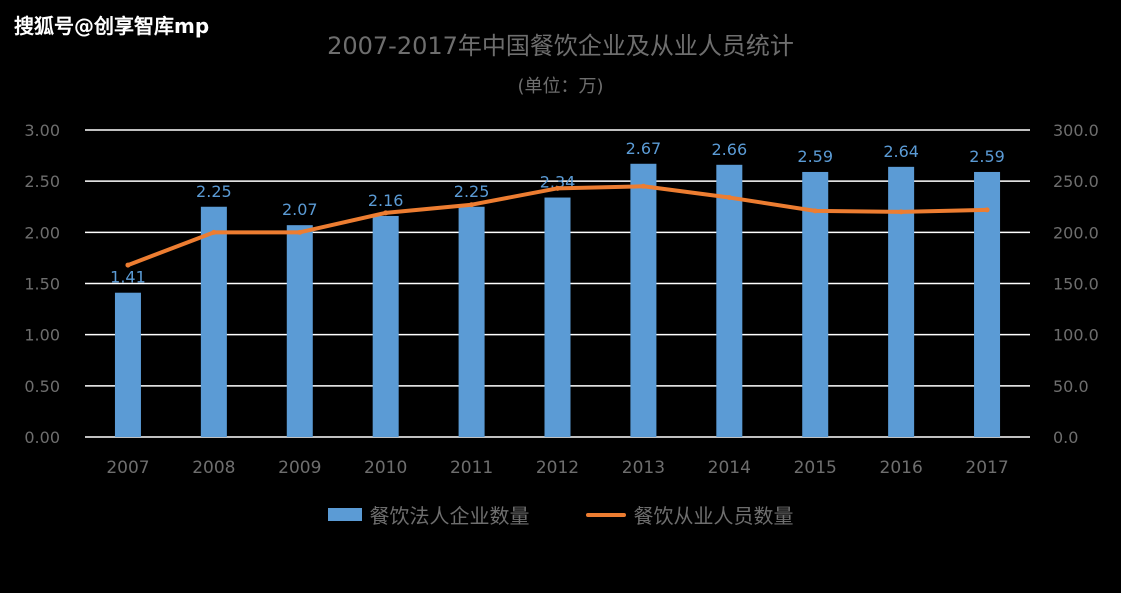 Image resolution: width=1121 pixels, height=593 pixels. What do you see at coordinates (42, 284) in the screenshot?
I see `y-left-tick-label: 1.50` at bounding box center [42, 284].